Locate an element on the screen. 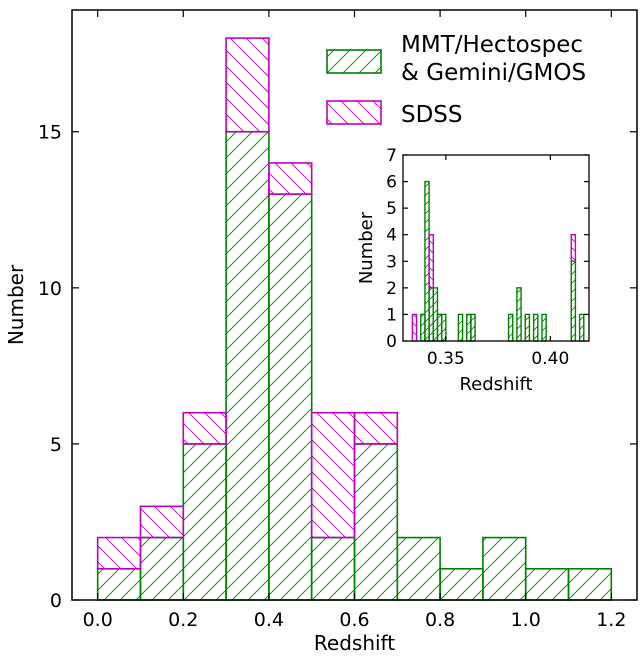 Image resolution: width=644 pixels, height=658 pixels. inset-y-tick-label-3: 3 is located at coordinates (391, 262).